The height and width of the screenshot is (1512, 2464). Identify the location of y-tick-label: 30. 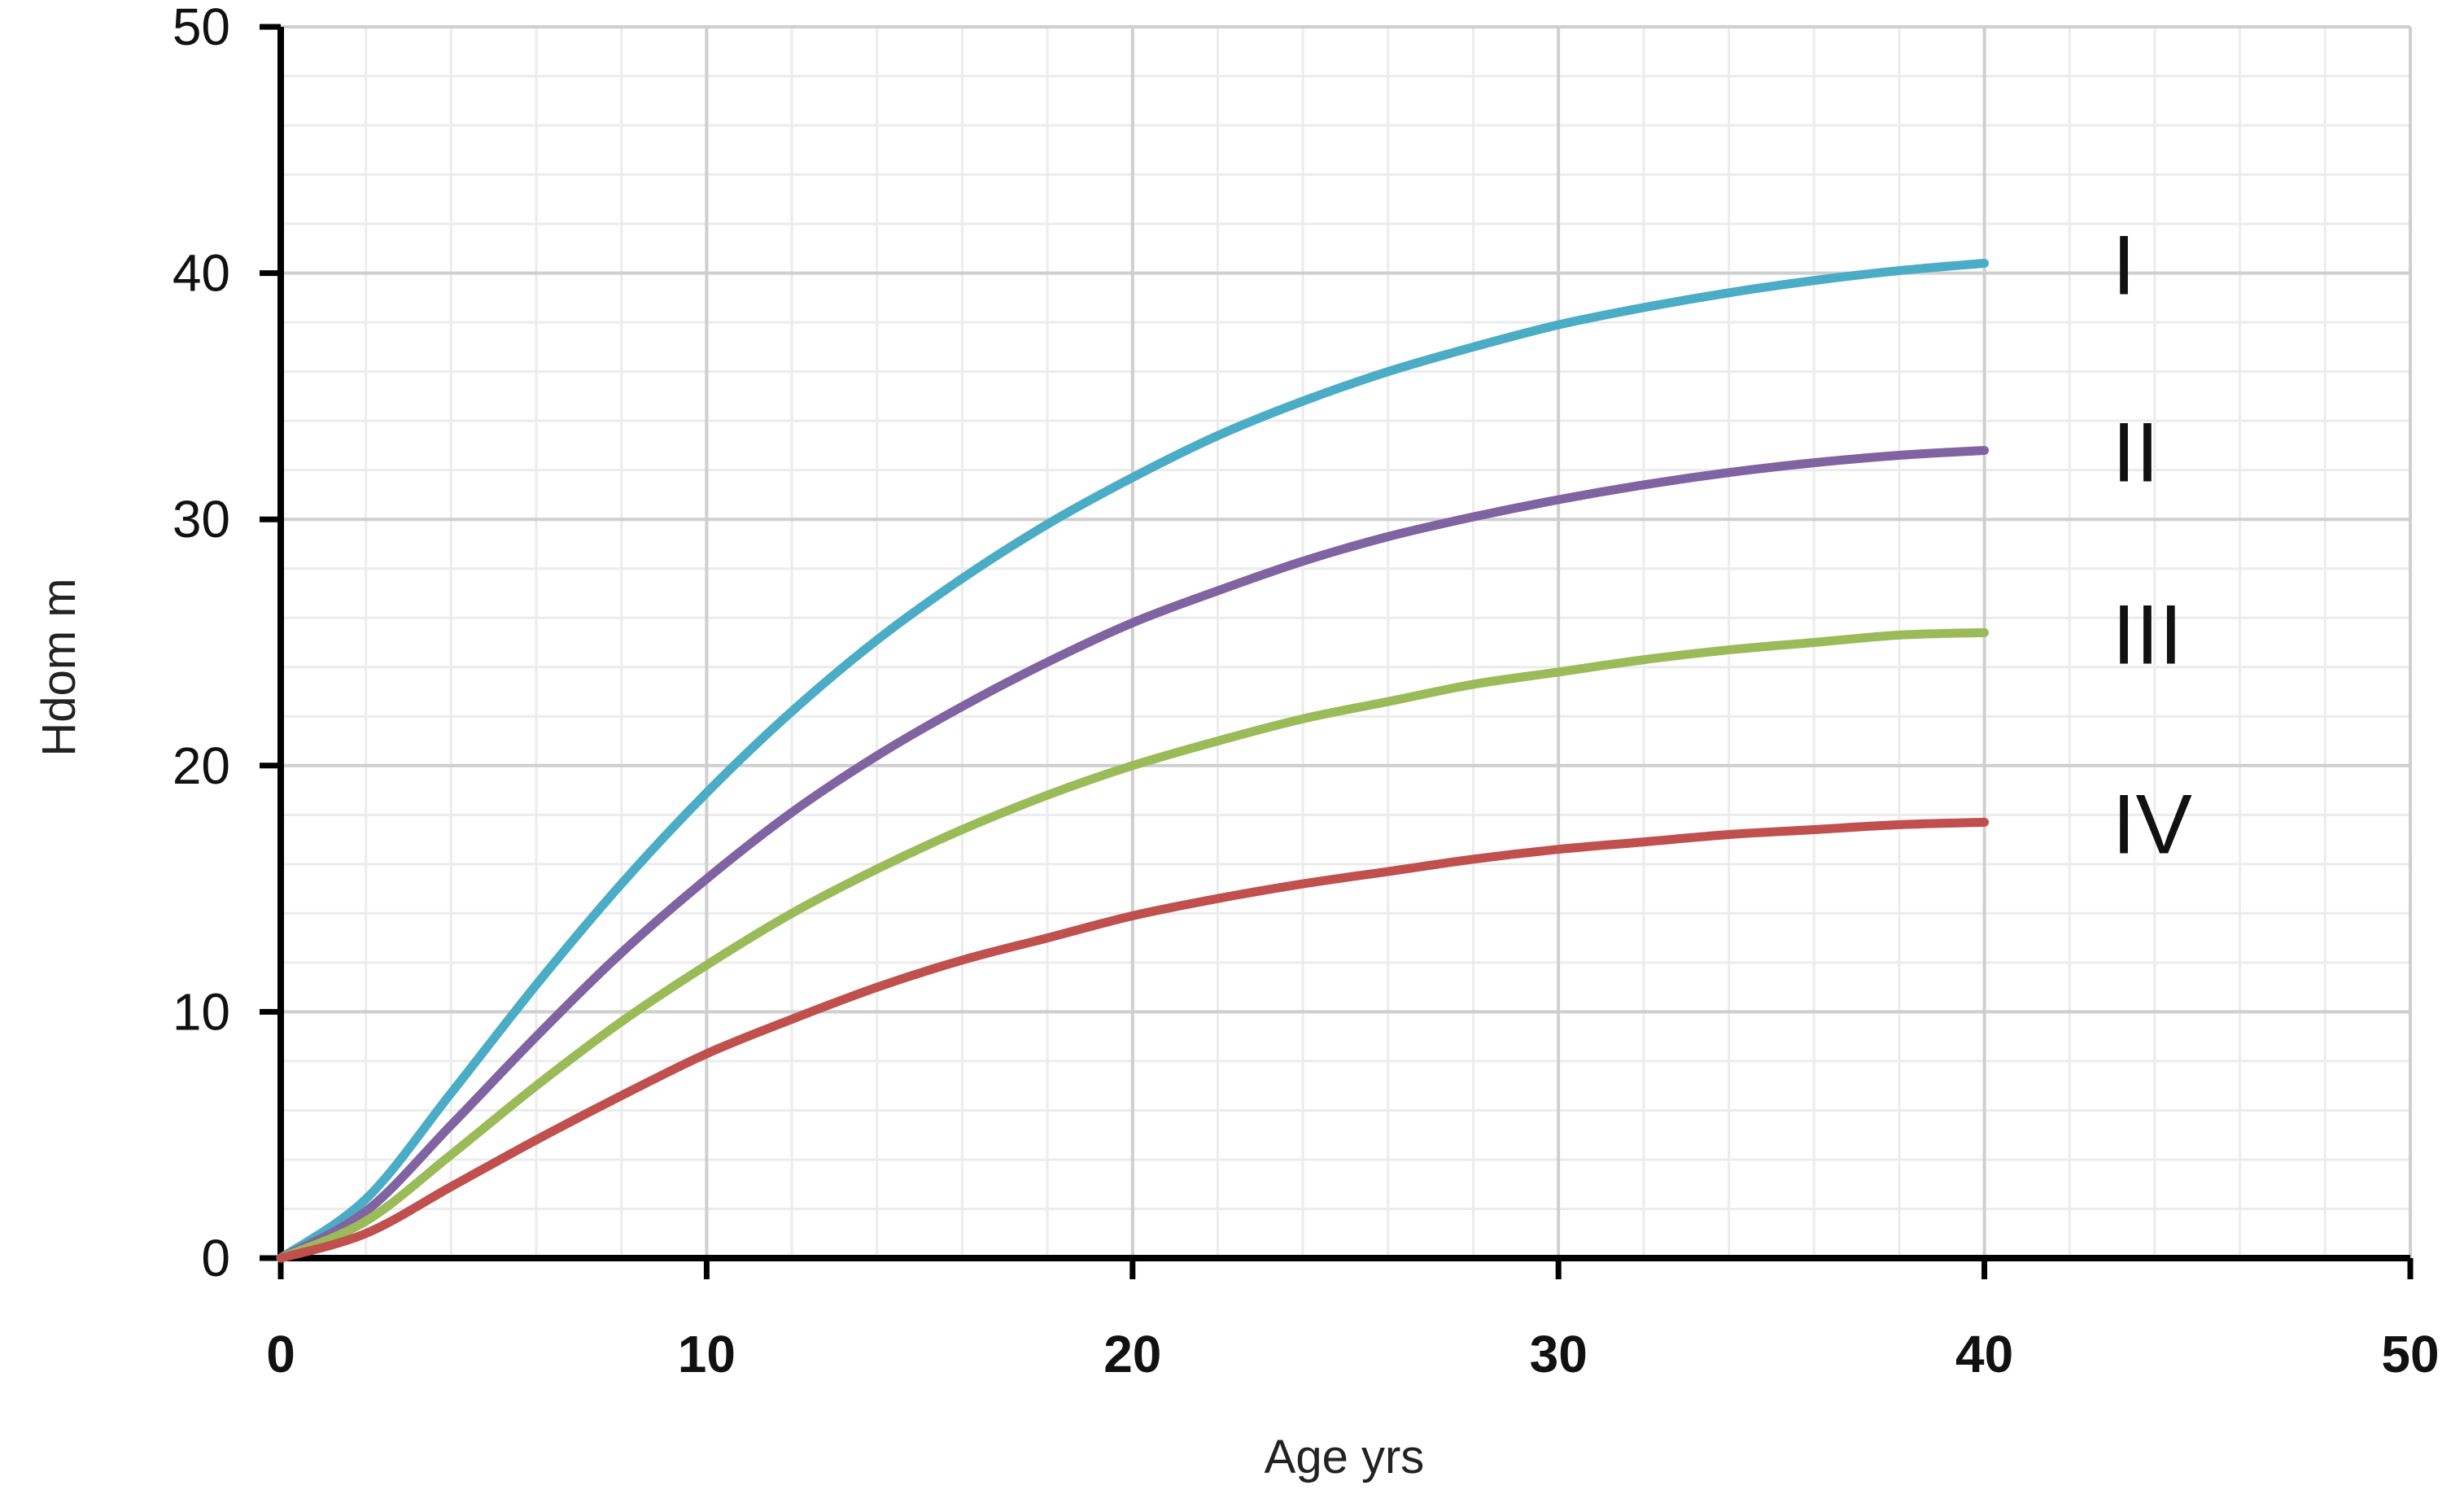
(201, 519).